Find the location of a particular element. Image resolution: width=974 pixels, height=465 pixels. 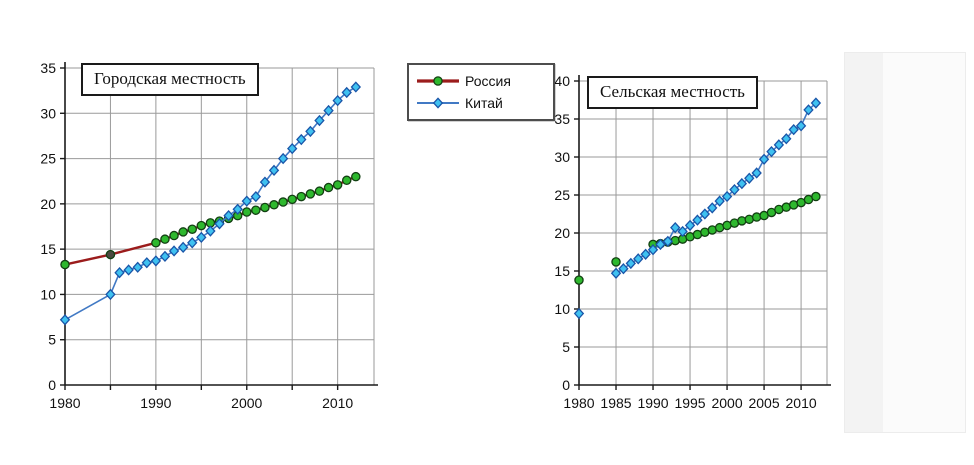

series-line is located at coordinates (716, 188).